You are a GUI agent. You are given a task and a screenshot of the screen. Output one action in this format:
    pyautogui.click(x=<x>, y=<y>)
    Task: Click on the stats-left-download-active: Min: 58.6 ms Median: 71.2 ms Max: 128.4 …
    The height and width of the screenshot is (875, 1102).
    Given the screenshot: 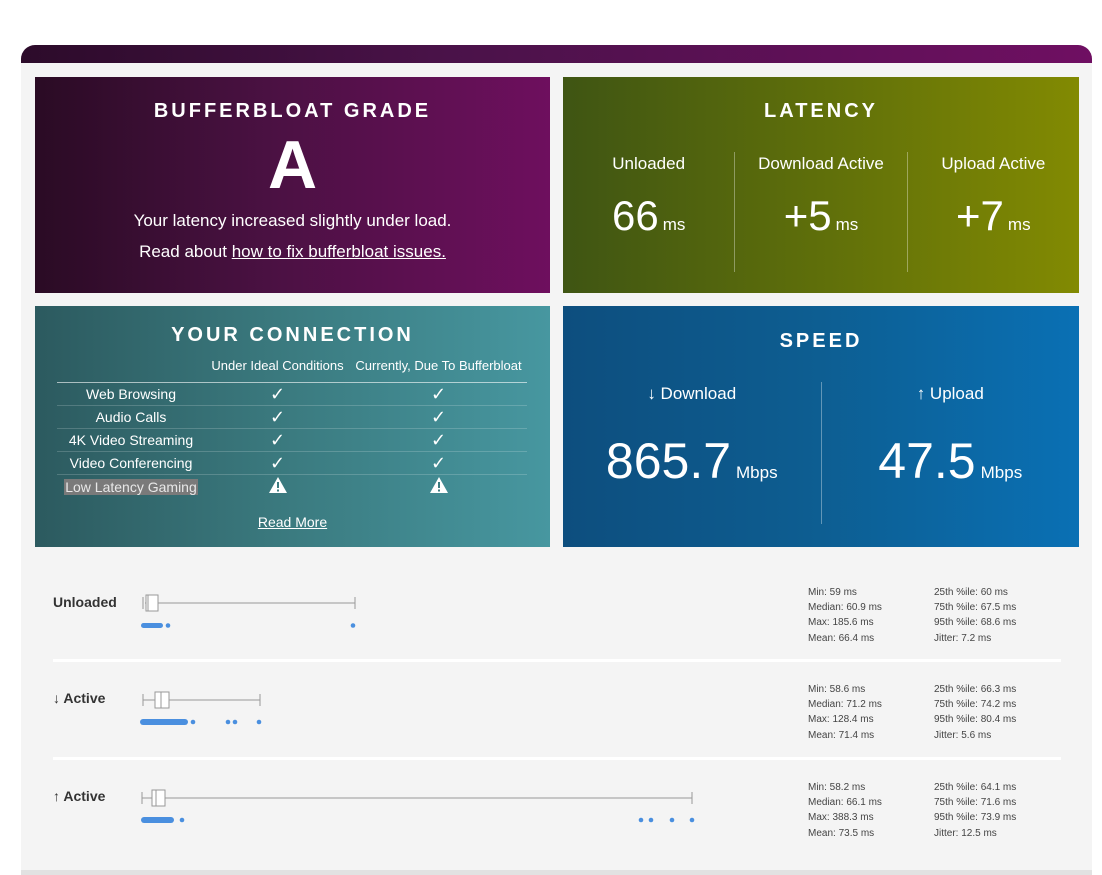 What is the action you would take?
    pyautogui.click(x=845, y=712)
    